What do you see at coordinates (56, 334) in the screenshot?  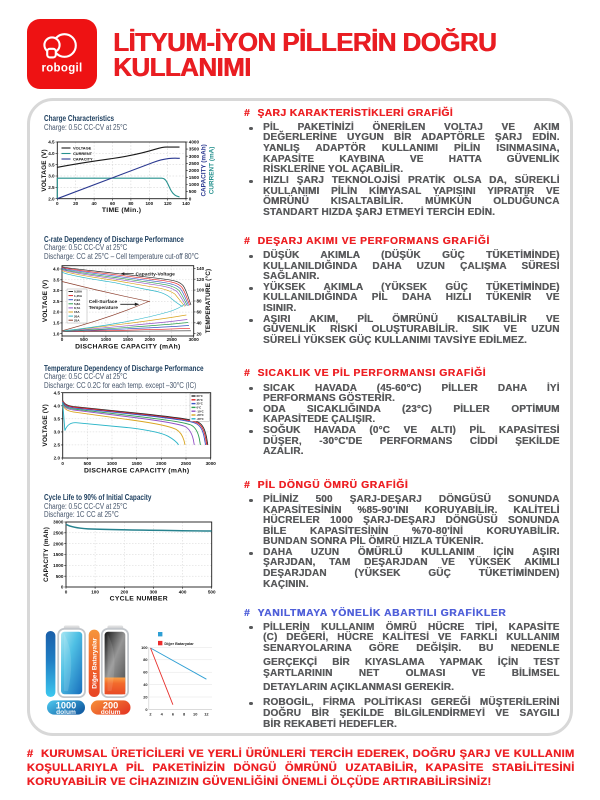 I see `svg-text: 1.0` at bounding box center [56, 334].